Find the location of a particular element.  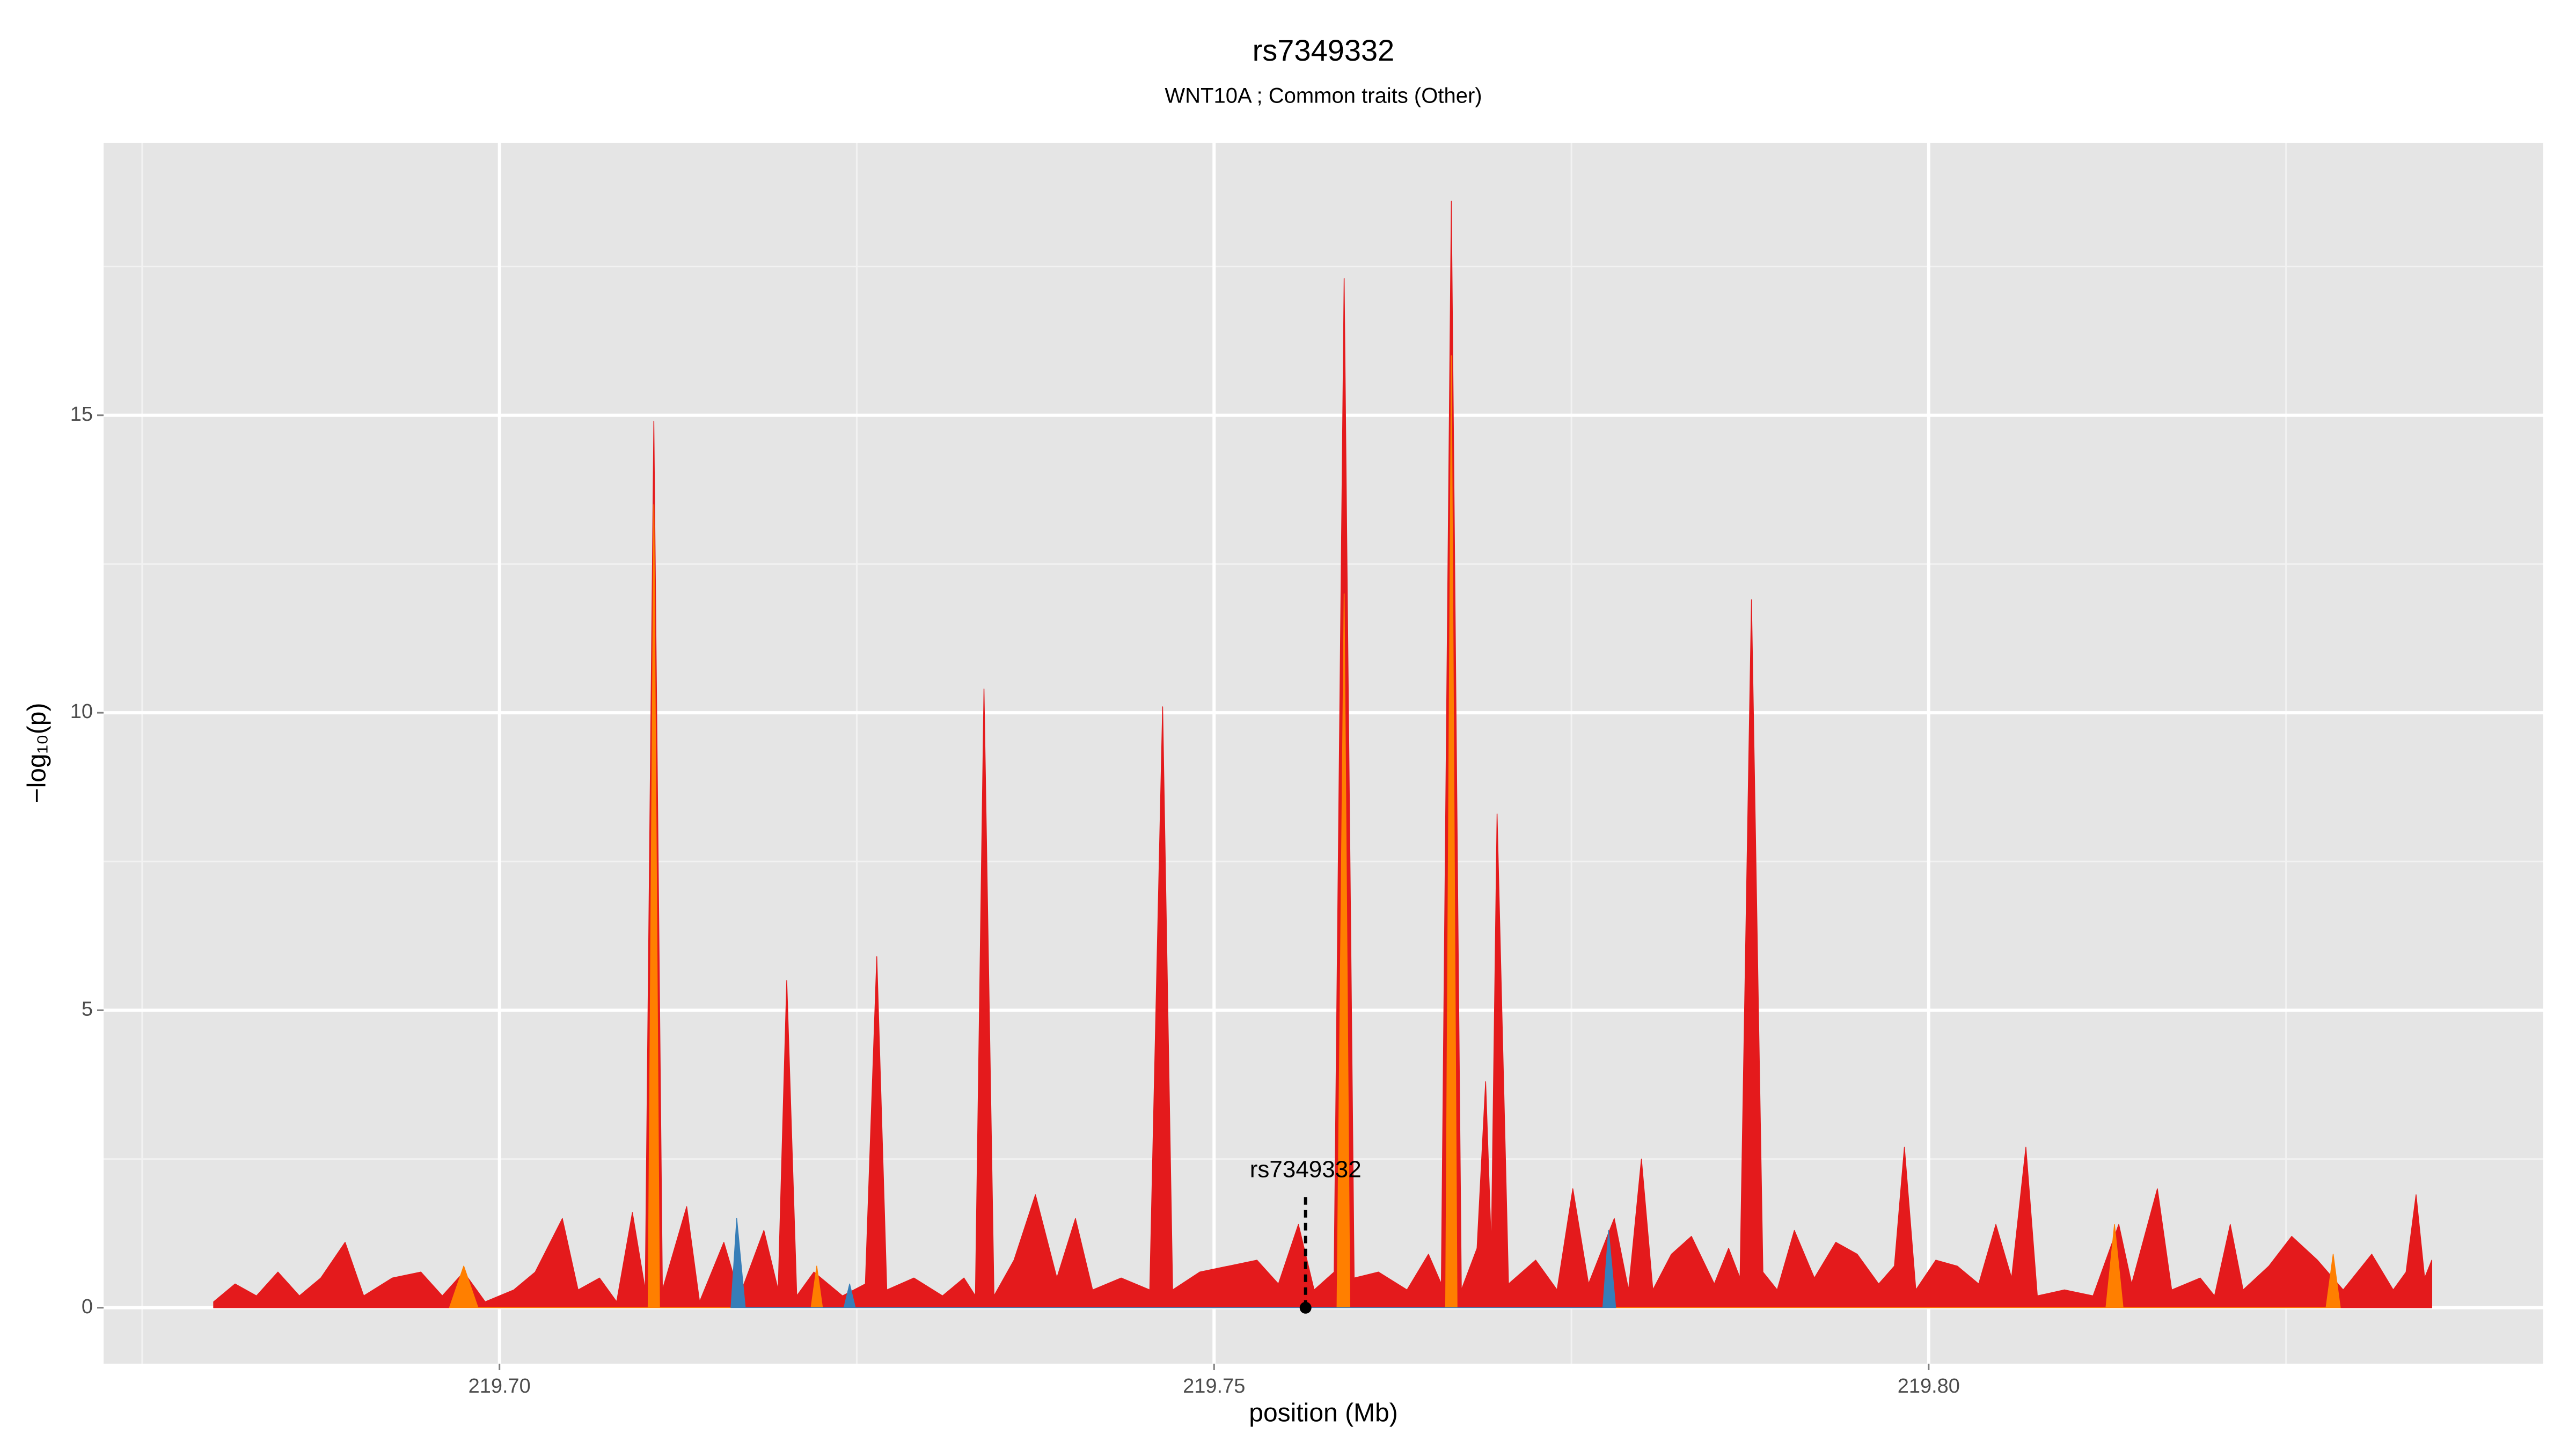

annotation-label: rs7349332 is located at coordinates (1306, 1169).